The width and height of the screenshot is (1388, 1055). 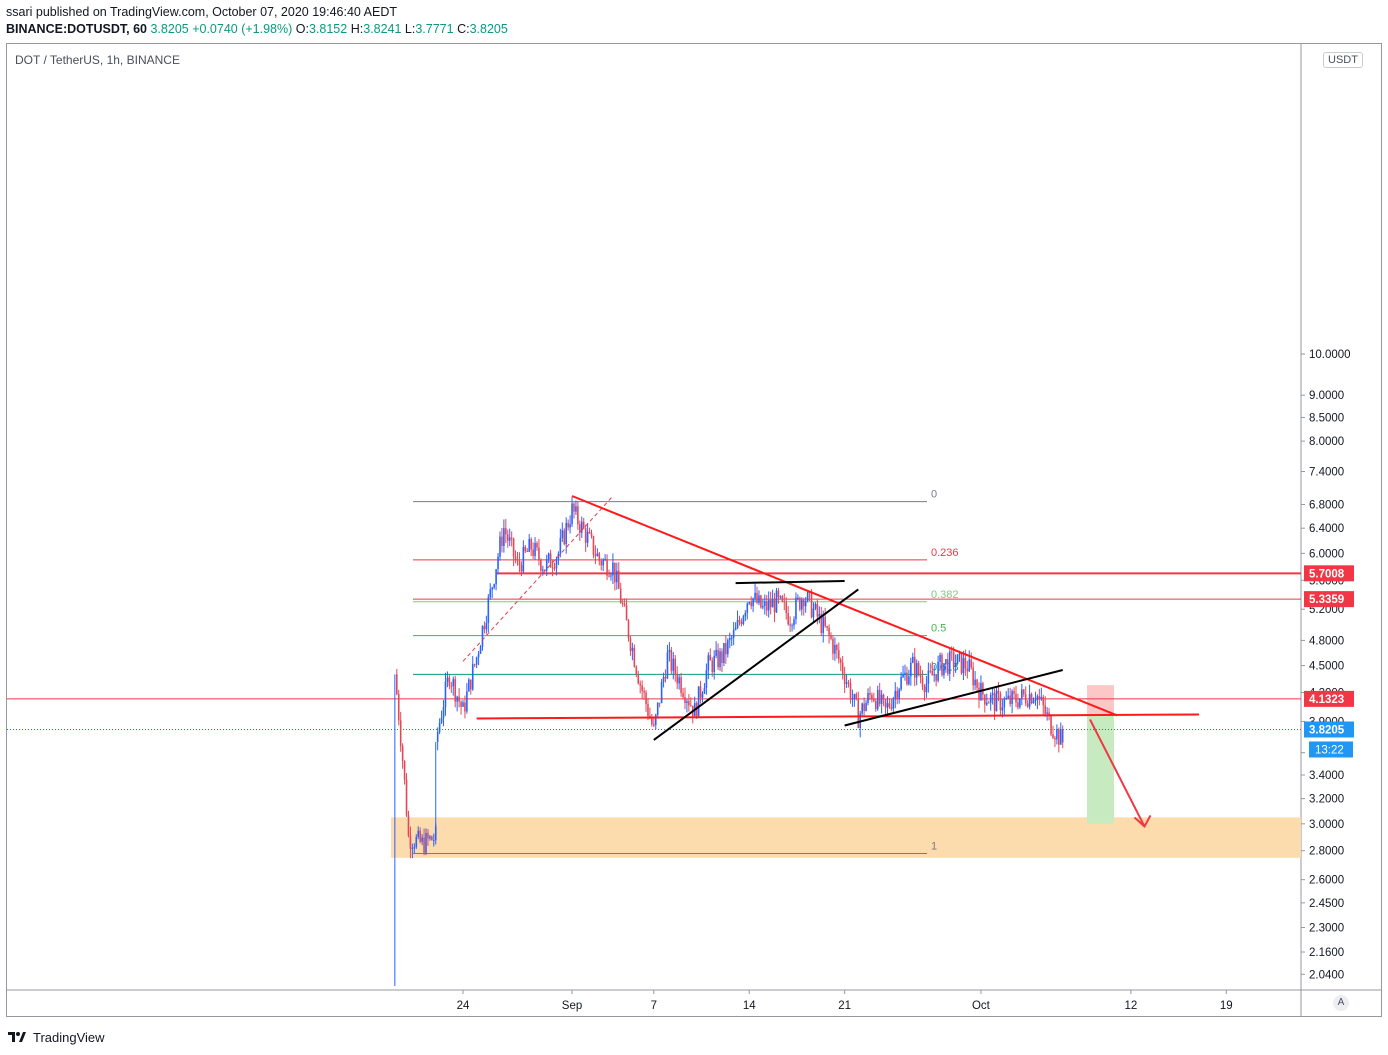 What do you see at coordinates (538, 578) in the screenshot?
I see `dashed-trendline` at bounding box center [538, 578].